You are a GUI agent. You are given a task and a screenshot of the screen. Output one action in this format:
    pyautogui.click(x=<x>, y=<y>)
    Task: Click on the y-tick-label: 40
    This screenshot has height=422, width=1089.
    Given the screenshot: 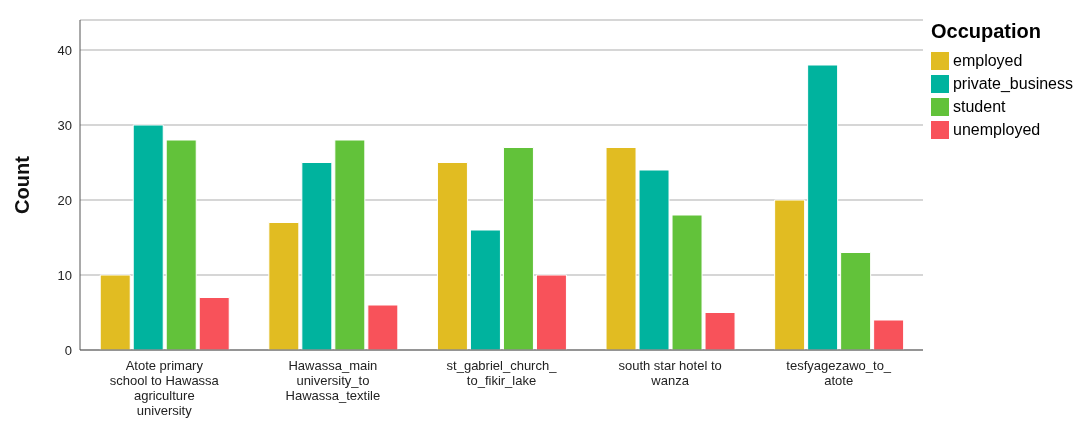 What is the action you would take?
    pyautogui.click(x=64, y=50)
    